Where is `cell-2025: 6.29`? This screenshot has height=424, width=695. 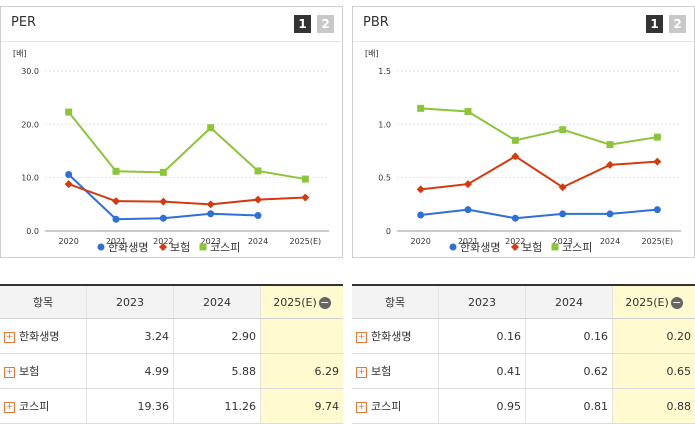
cell-2025: 6.29 is located at coordinates (302, 371).